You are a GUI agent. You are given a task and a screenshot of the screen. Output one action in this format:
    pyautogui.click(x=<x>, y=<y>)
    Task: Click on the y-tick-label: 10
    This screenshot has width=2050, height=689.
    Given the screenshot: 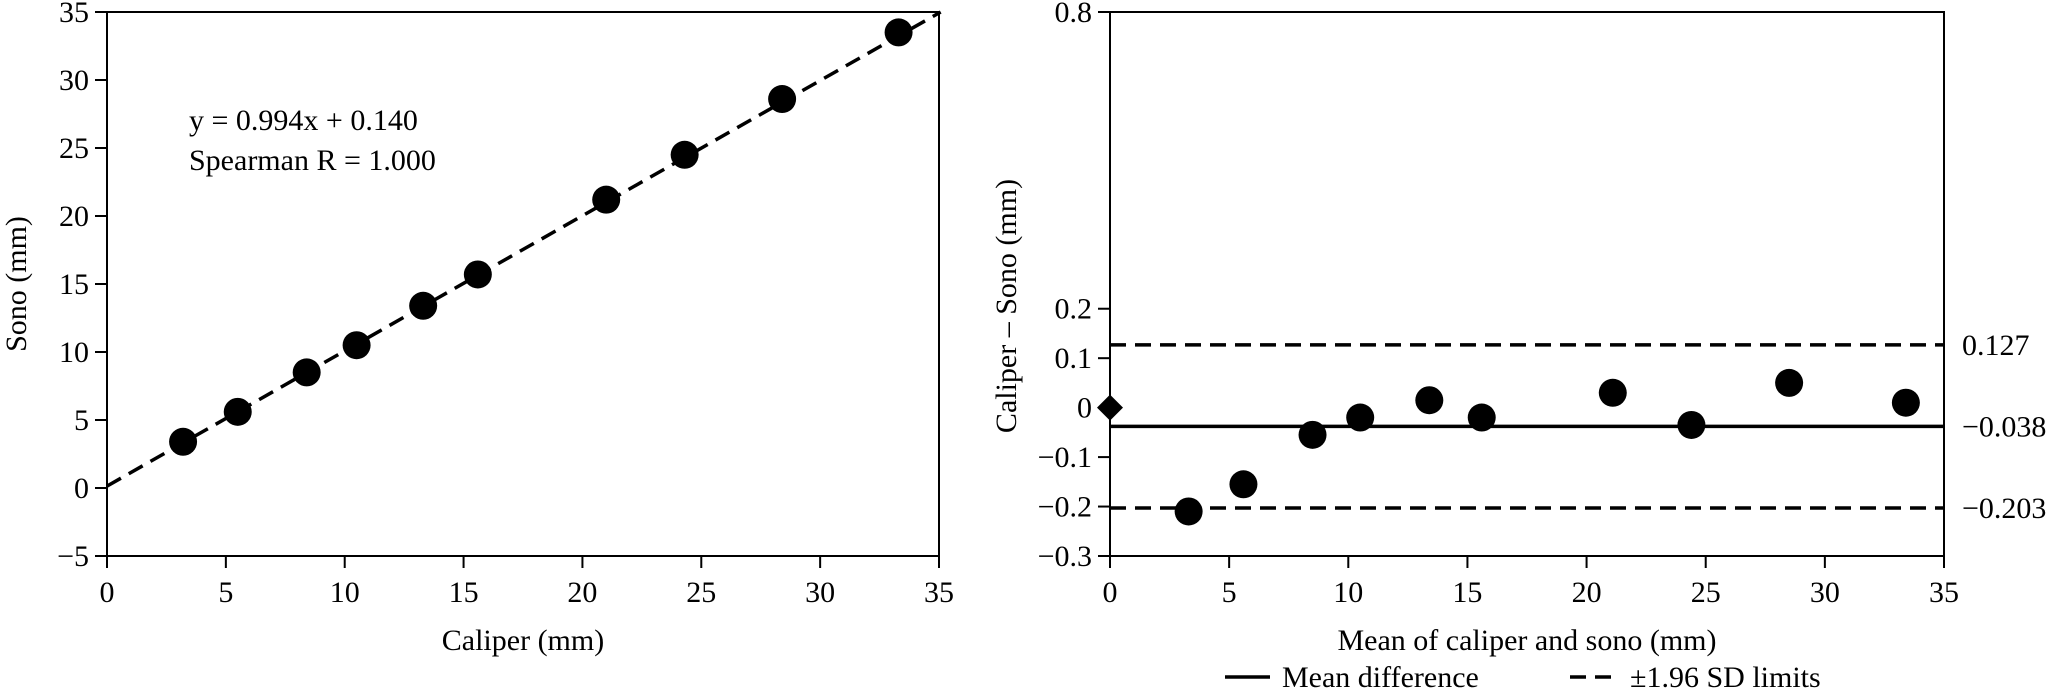 What is the action you would take?
    pyautogui.click(x=74, y=352)
    